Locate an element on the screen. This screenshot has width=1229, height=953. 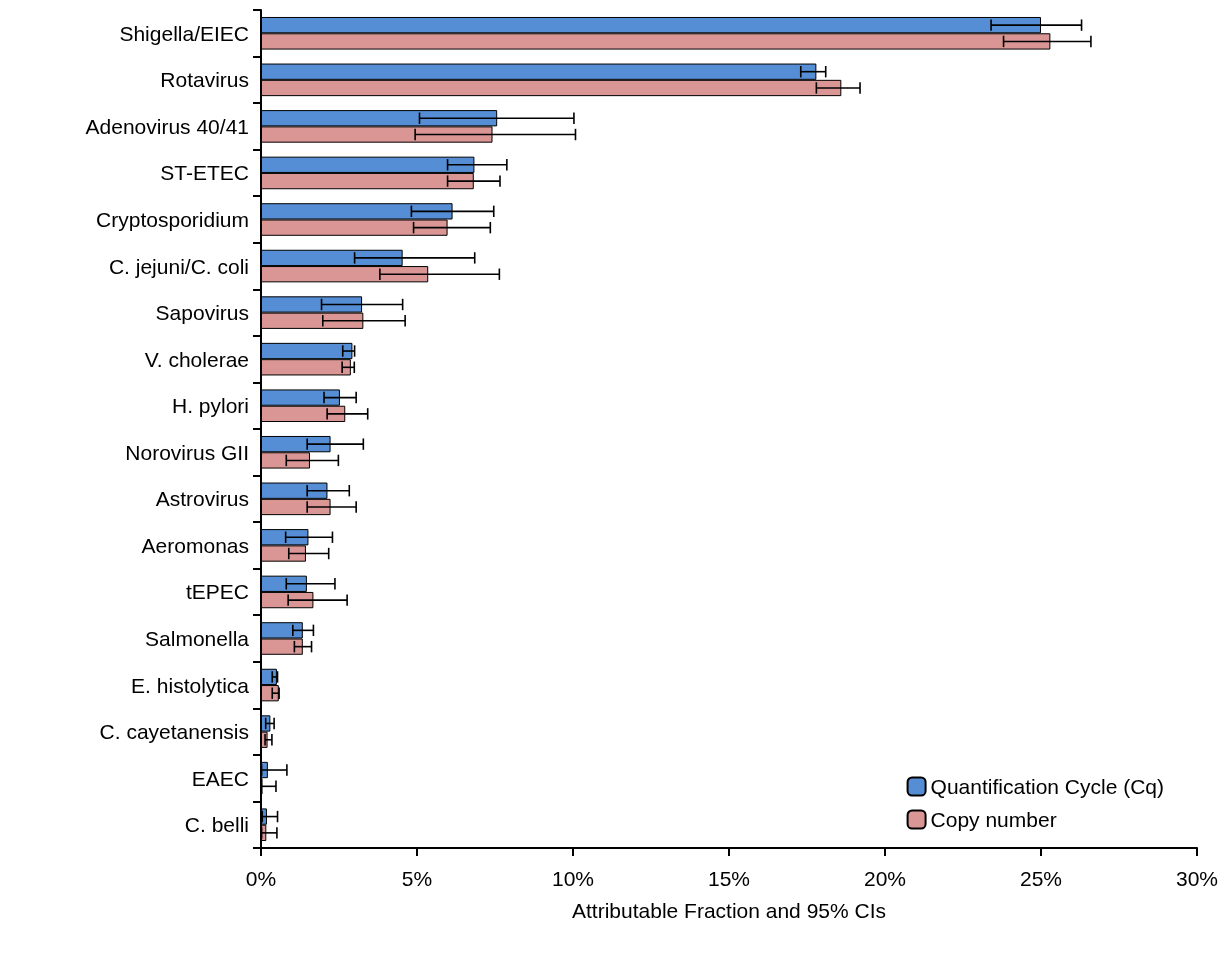
x-tick-label: 10% is located at coordinates (573, 878).